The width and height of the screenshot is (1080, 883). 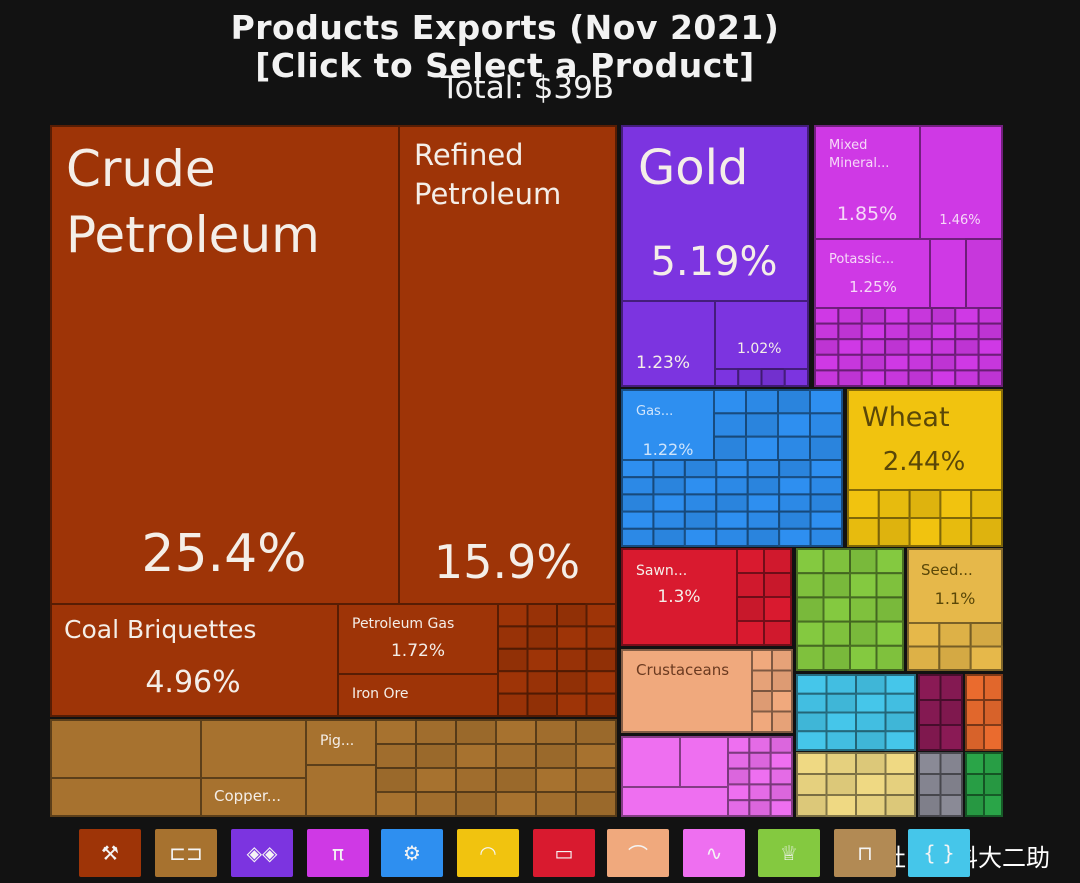 I want to click on tile-precious-small, so click(x=796, y=377).